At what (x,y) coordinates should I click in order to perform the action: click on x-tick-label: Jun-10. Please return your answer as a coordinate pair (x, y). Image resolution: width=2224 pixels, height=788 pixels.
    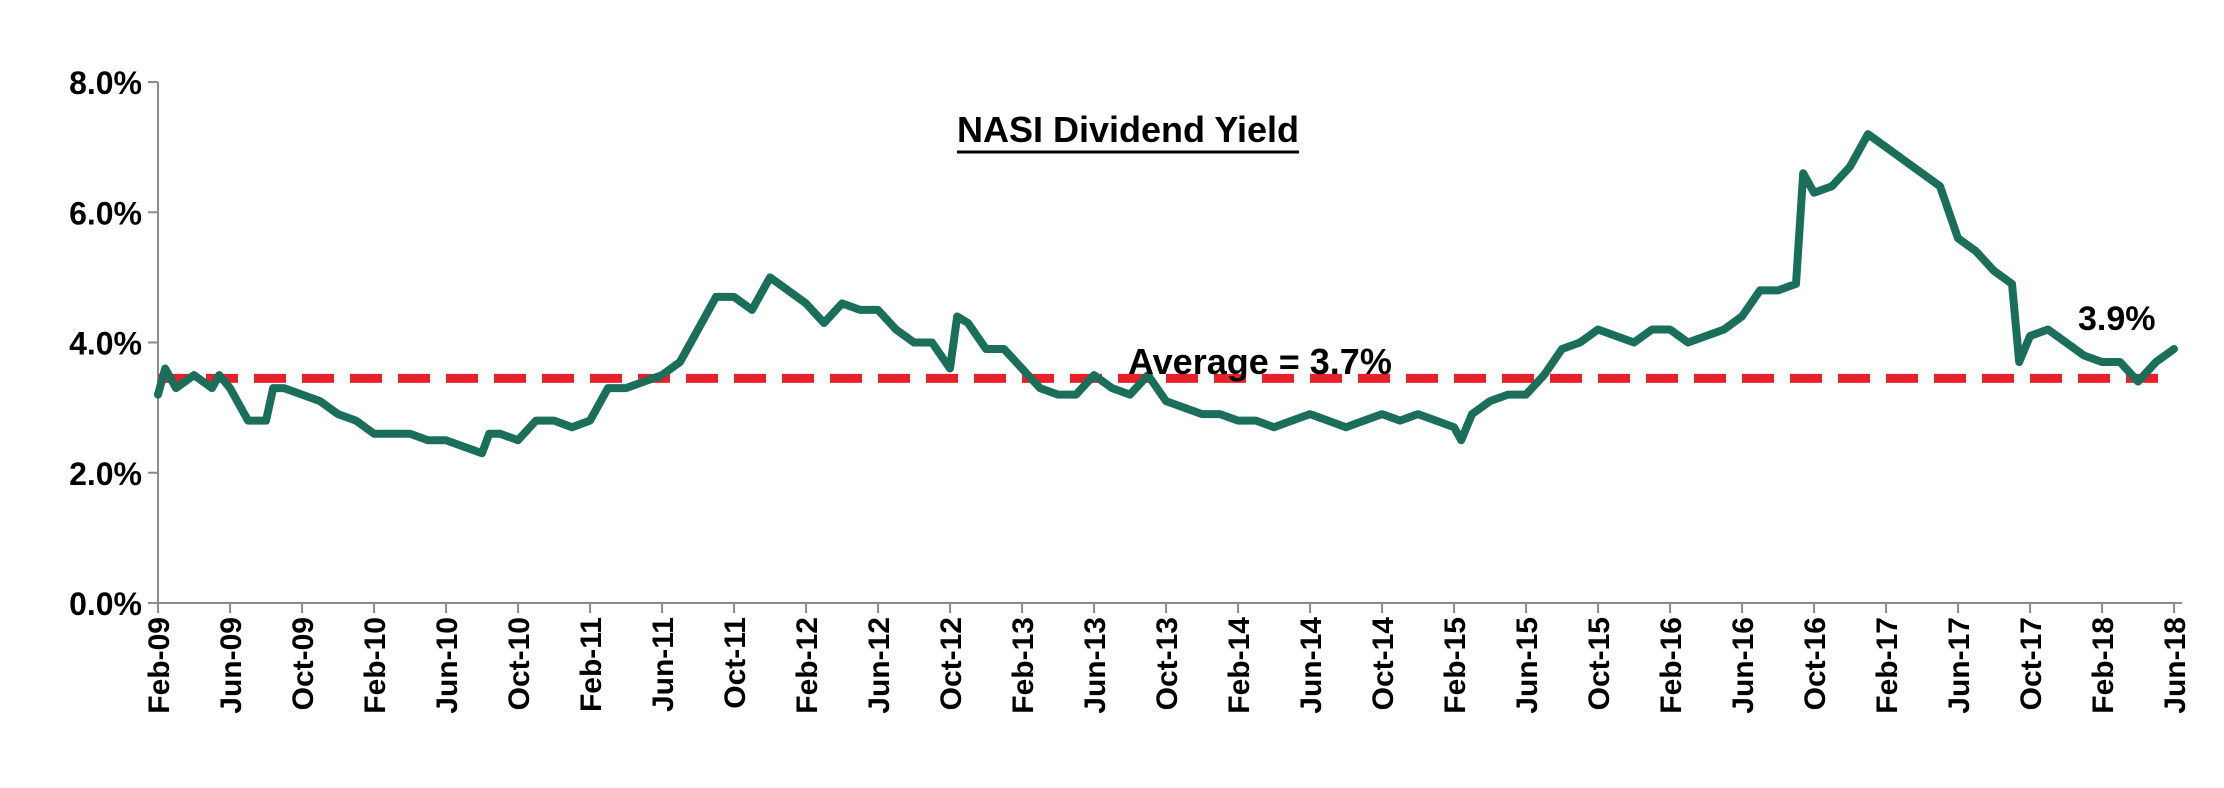
    Looking at the image, I should click on (447, 665).